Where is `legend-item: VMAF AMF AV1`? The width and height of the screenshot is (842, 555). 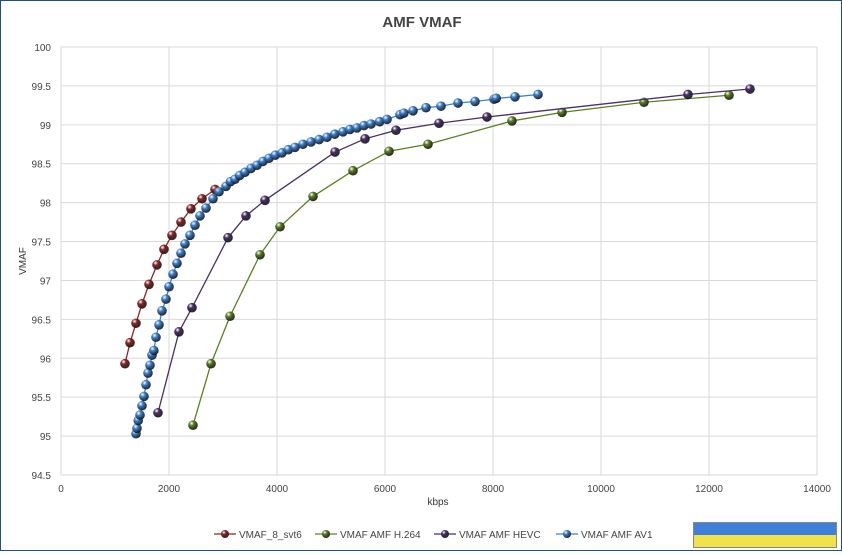 legend-item: VMAF AMF AV1 is located at coordinates (604, 535).